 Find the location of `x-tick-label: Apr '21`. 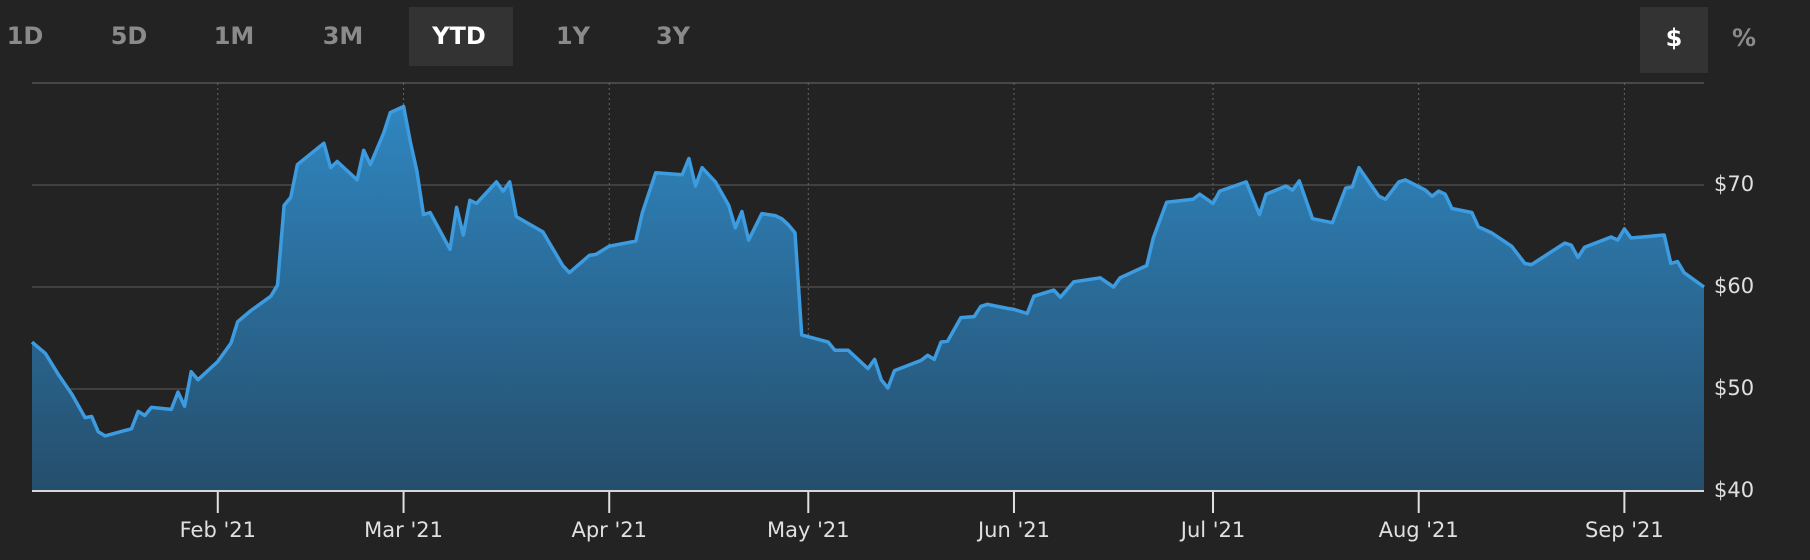

x-tick-label: Apr '21 is located at coordinates (609, 530).